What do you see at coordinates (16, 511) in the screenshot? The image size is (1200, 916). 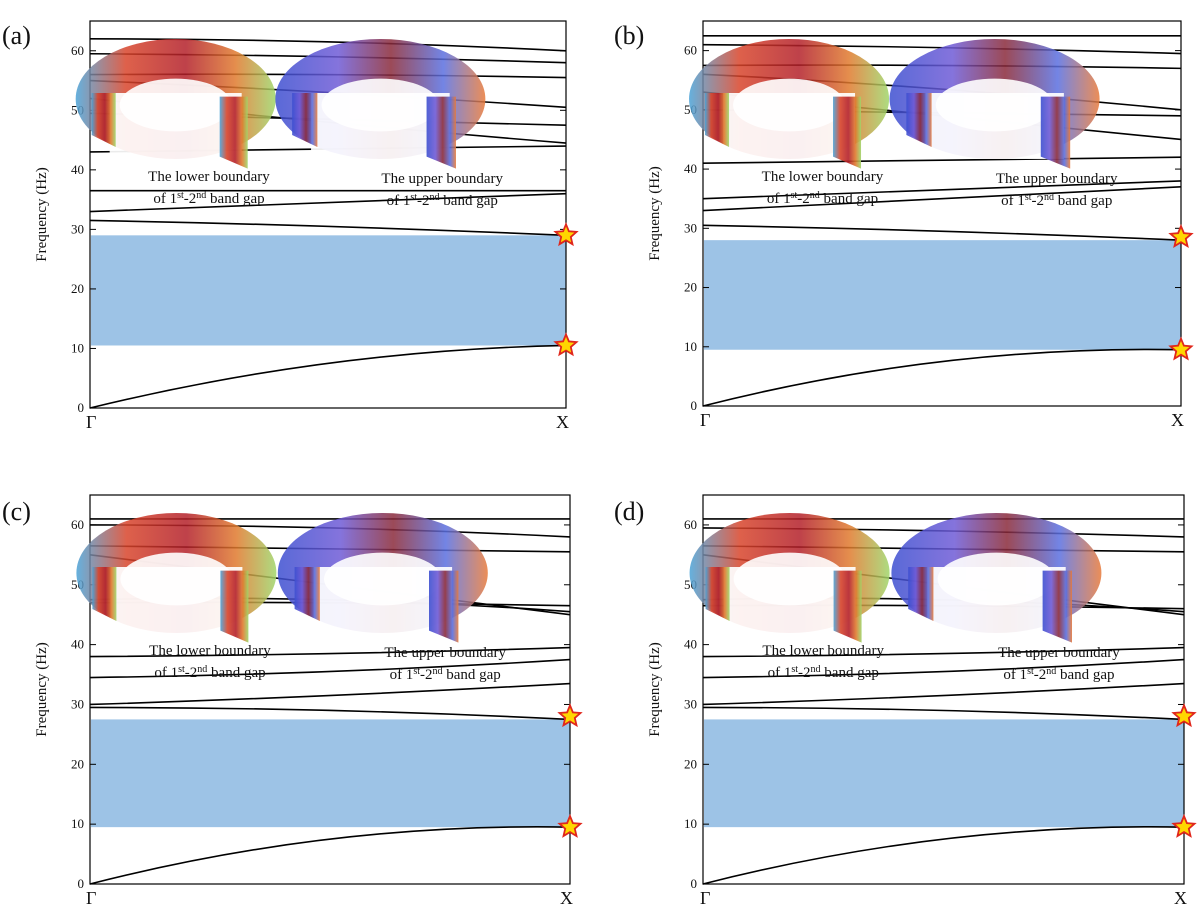 I see `panel-label: (c)` at bounding box center [16, 511].